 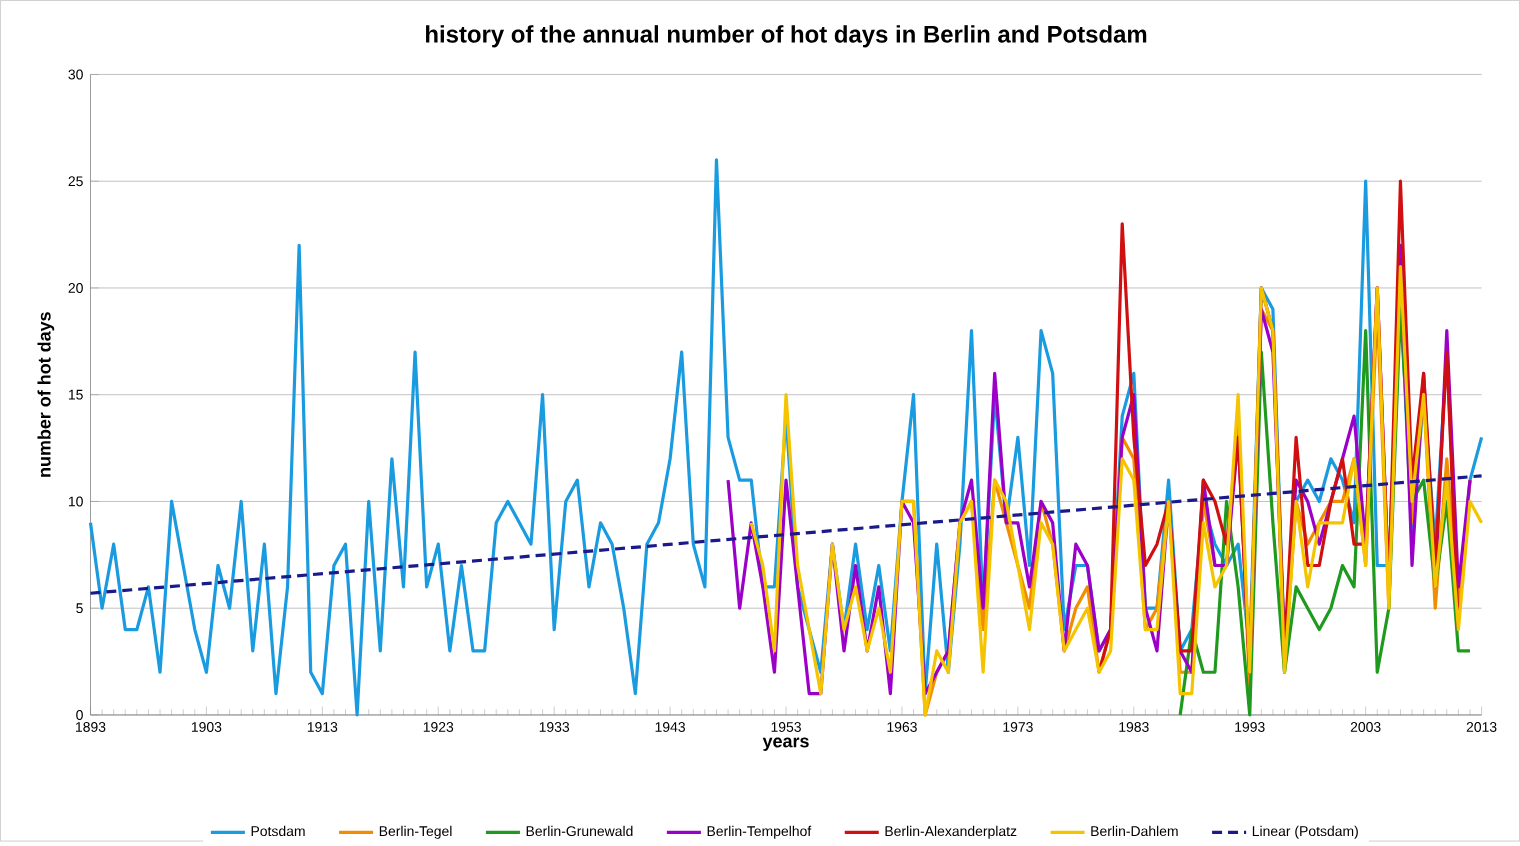 I want to click on y-axis-title: number of hot days, so click(x=46, y=394).